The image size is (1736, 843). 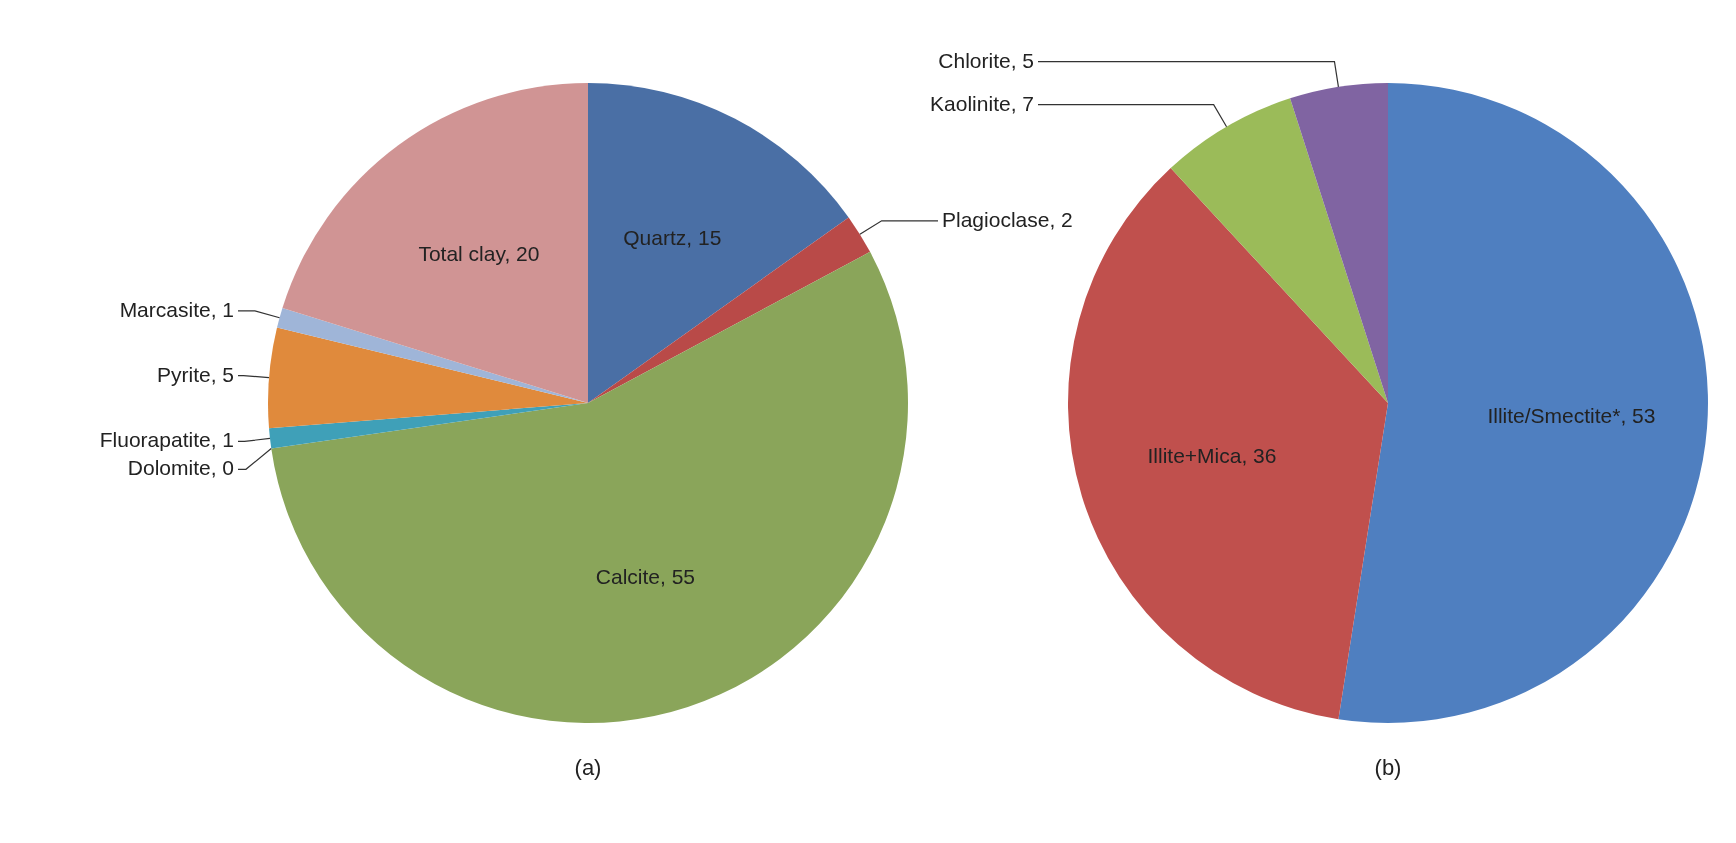 I want to click on slice-label: Illite+Mica, 36, so click(x=1212, y=455).